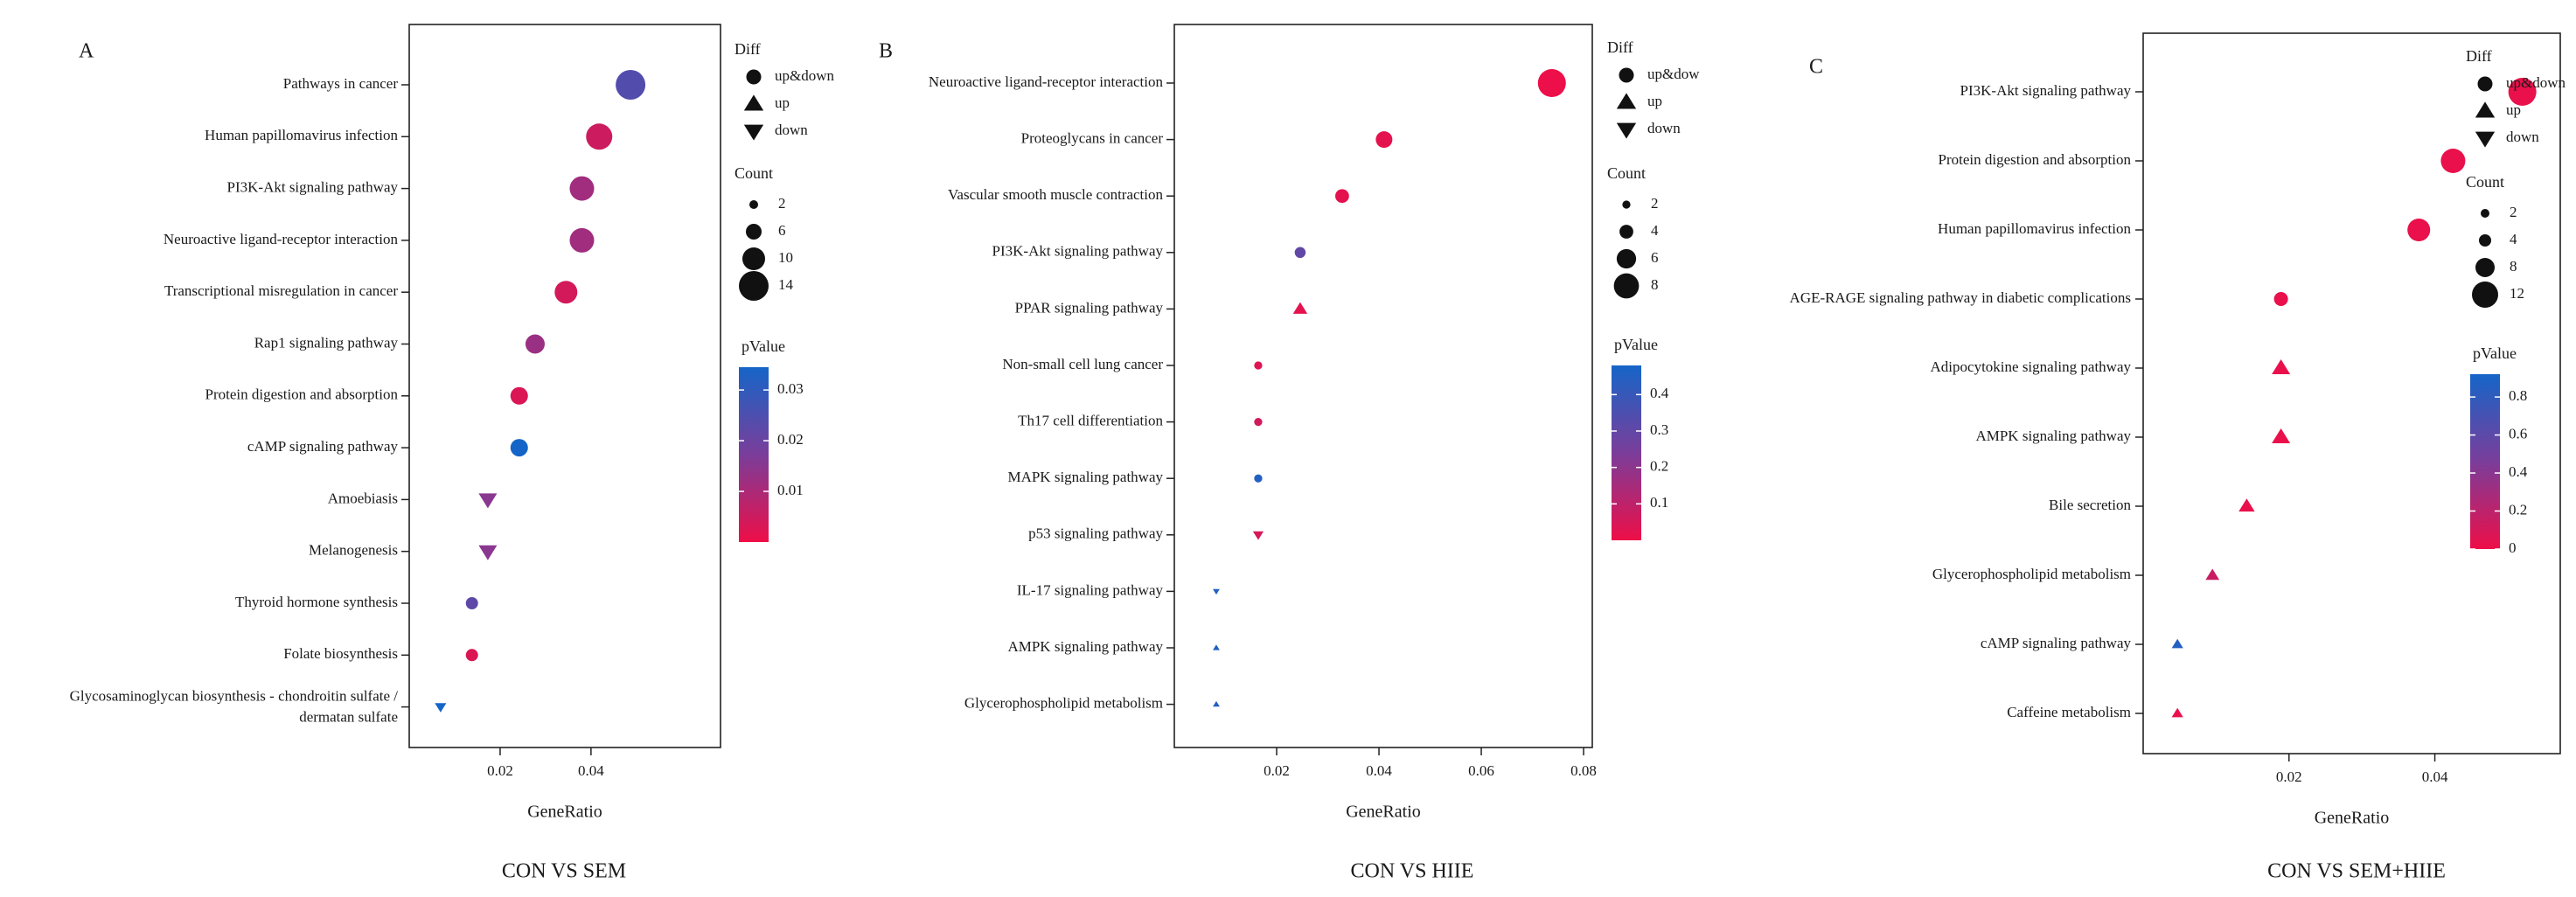  What do you see at coordinates (1673, 74) in the screenshot?
I see `legend-diff-label: up&dow` at bounding box center [1673, 74].